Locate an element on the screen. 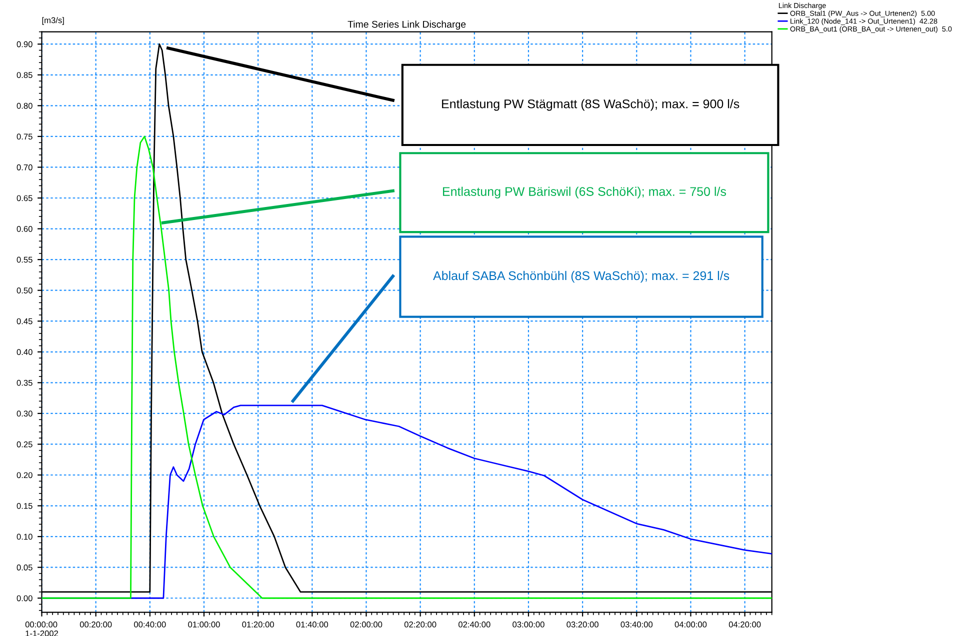 The width and height of the screenshot is (980, 636). y-tick-label: 0.40 is located at coordinates (24, 352).